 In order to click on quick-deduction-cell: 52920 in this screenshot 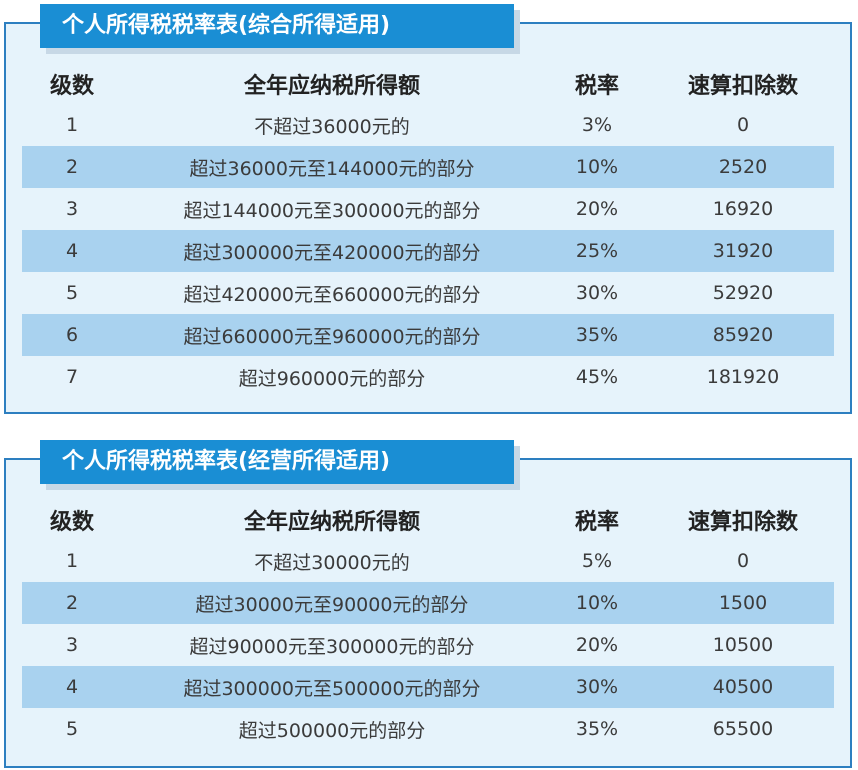, I will do `click(743, 293)`.